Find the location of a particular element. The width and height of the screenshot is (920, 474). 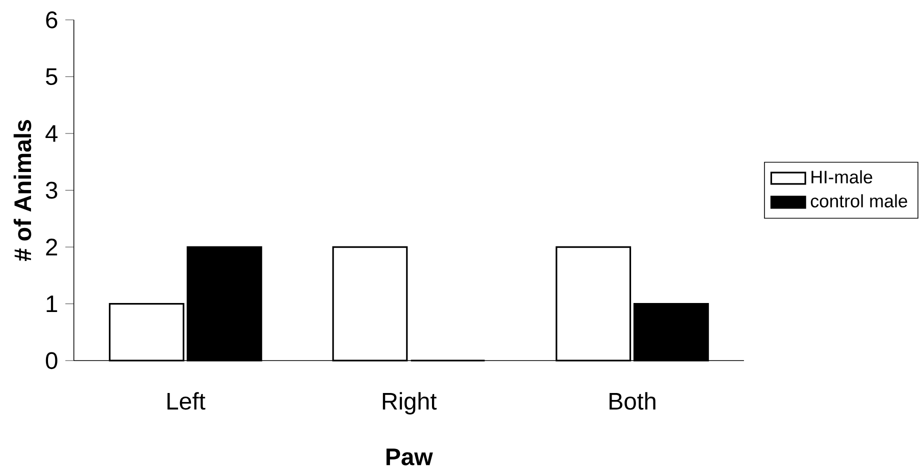

y-axis-title: # of Animals is located at coordinates (23, 190).